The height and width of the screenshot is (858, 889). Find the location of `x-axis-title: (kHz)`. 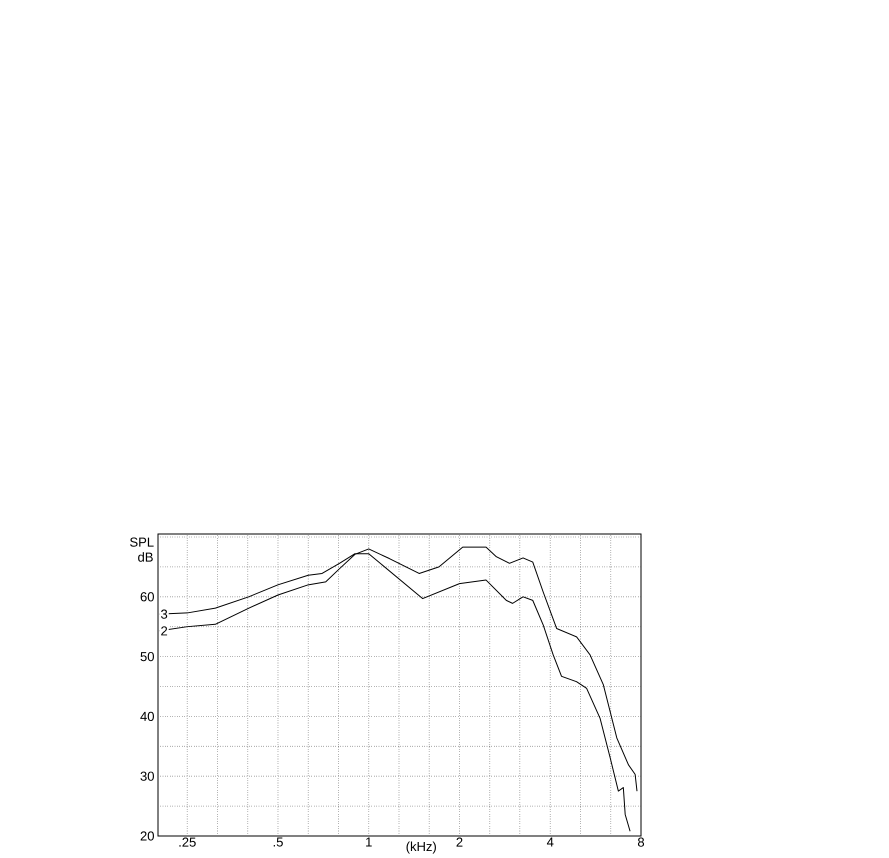

x-axis-title: (kHz) is located at coordinates (421, 848).